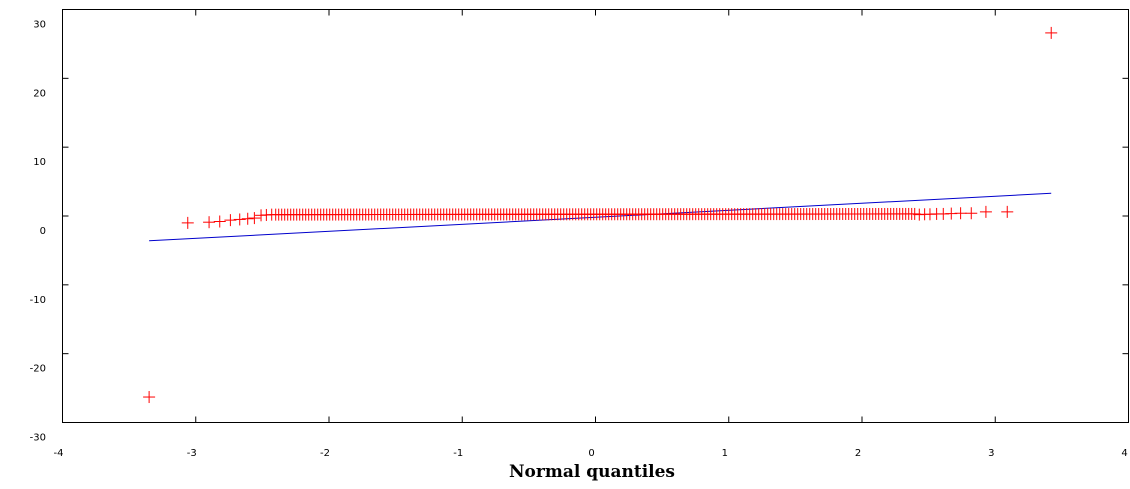  What do you see at coordinates (59, 453) in the screenshot?
I see `x-tick-label: -4` at bounding box center [59, 453].